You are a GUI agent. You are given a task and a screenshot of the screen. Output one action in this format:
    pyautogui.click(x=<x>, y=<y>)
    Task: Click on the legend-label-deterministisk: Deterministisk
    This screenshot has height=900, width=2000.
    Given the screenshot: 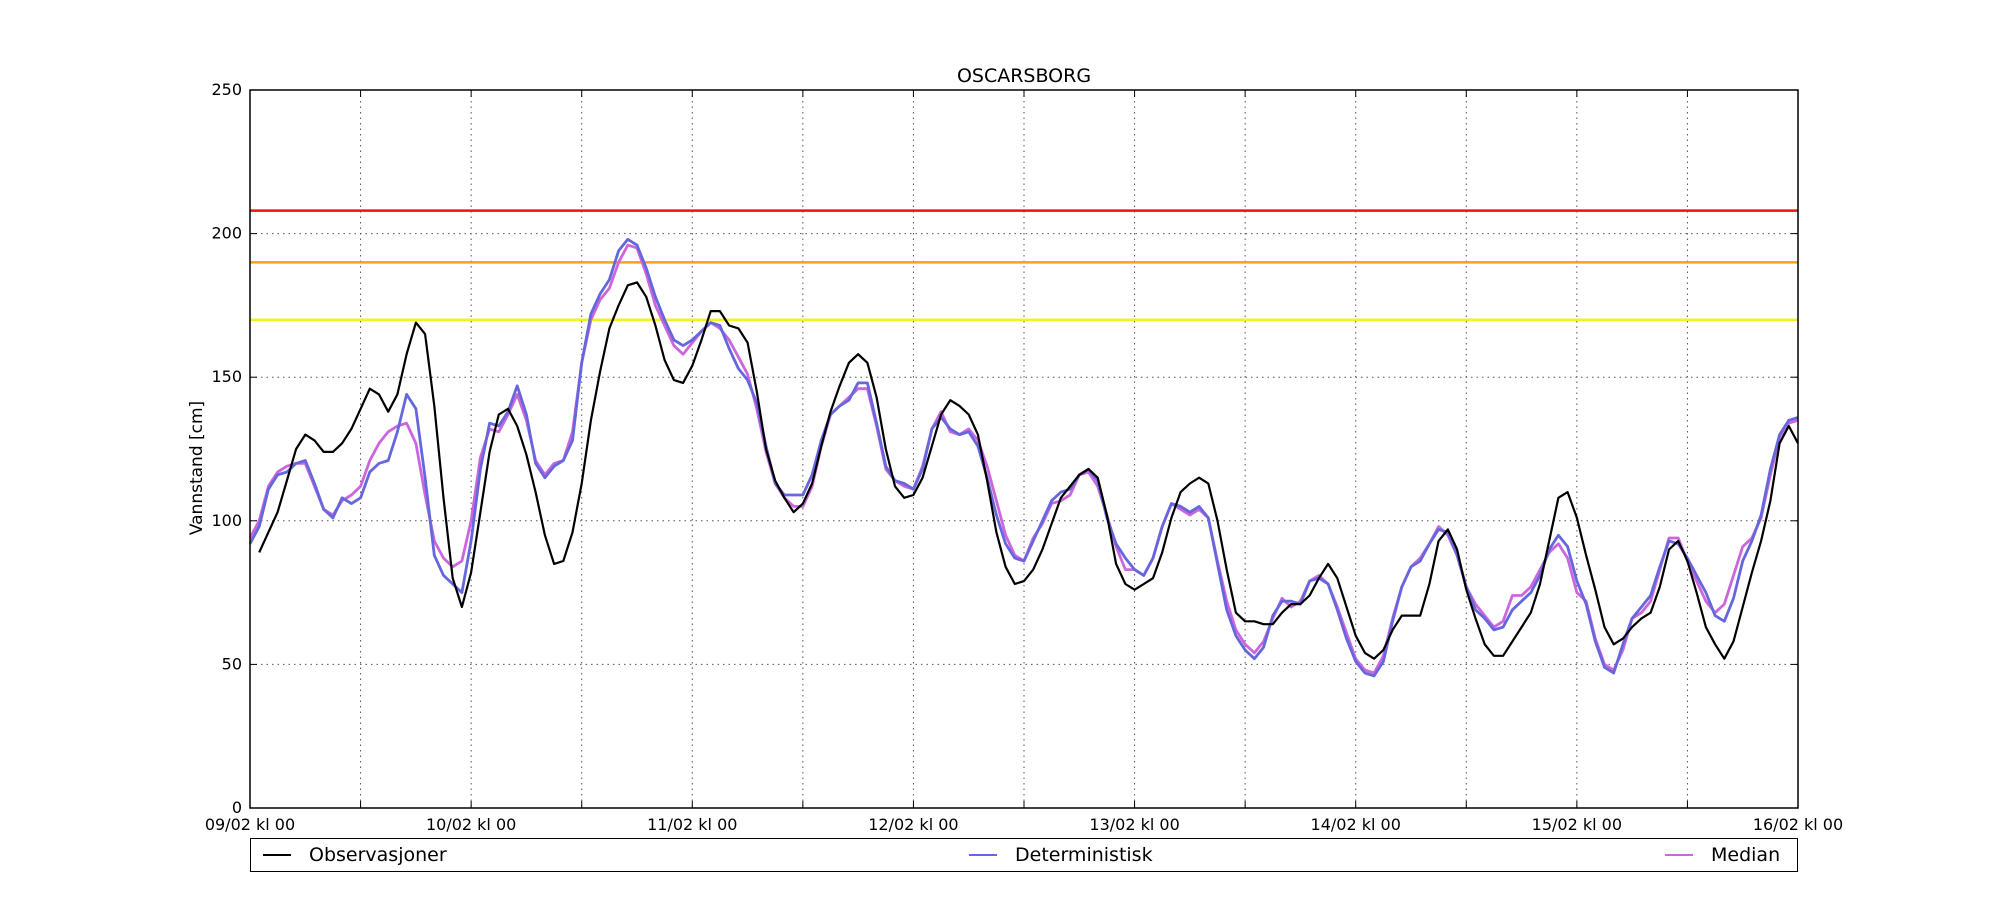 What is the action you would take?
    pyautogui.click(x=1084, y=855)
    